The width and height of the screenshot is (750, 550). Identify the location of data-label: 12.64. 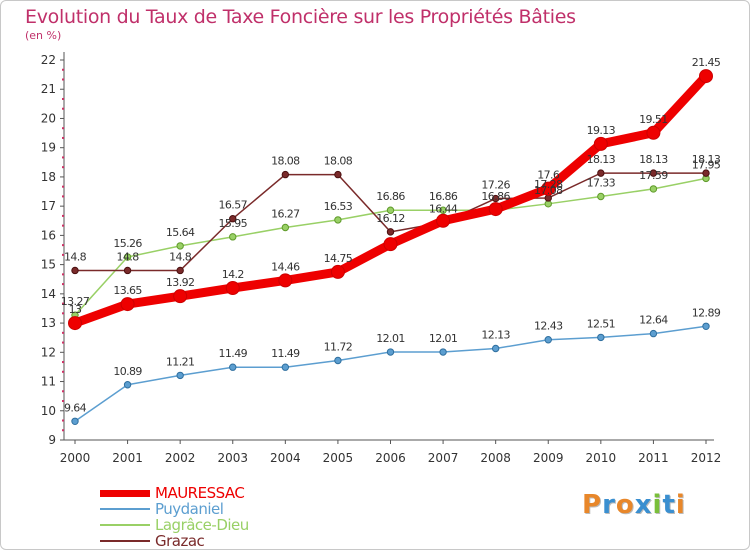
(653, 320).